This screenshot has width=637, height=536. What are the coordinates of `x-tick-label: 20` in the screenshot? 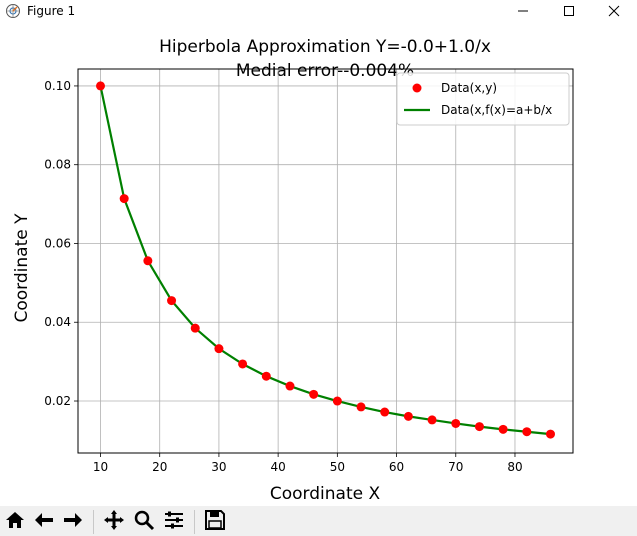 It's located at (159, 467).